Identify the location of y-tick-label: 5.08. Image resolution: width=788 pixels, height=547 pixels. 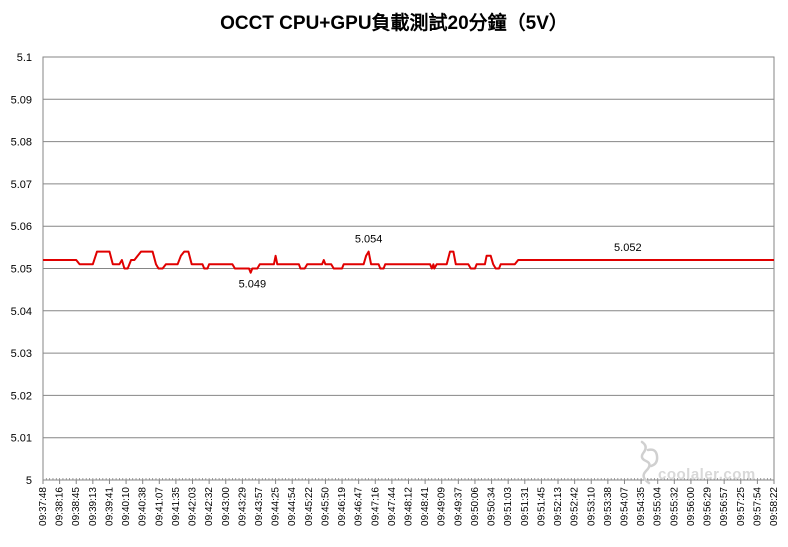
(21, 143).